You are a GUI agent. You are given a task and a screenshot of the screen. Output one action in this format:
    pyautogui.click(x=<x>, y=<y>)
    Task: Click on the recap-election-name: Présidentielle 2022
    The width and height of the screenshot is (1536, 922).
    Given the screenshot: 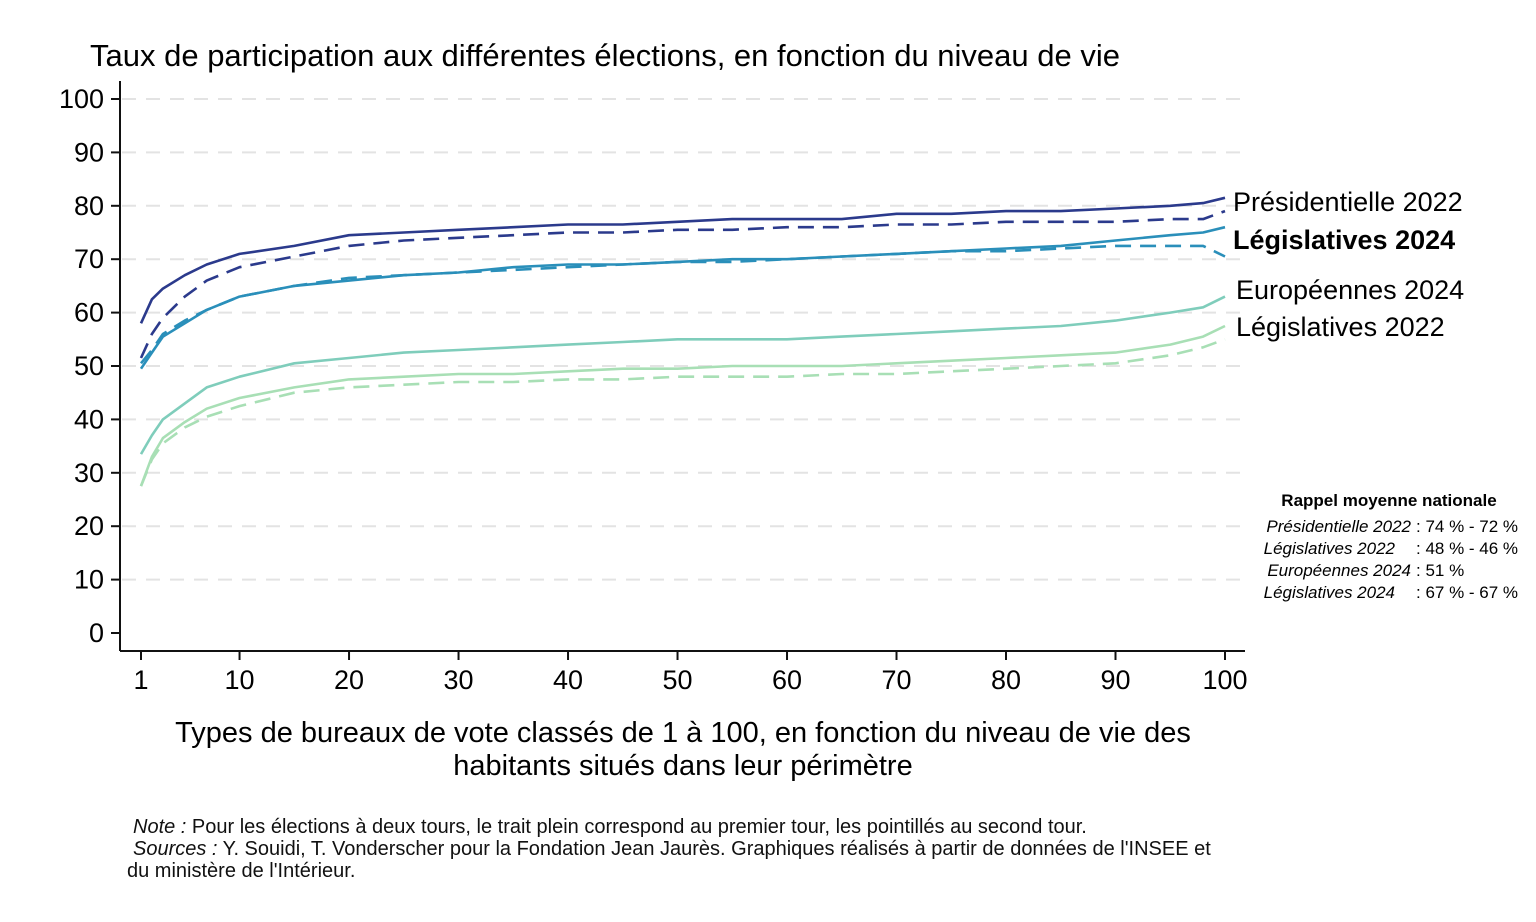 What is the action you would take?
    pyautogui.click(x=1338, y=526)
    